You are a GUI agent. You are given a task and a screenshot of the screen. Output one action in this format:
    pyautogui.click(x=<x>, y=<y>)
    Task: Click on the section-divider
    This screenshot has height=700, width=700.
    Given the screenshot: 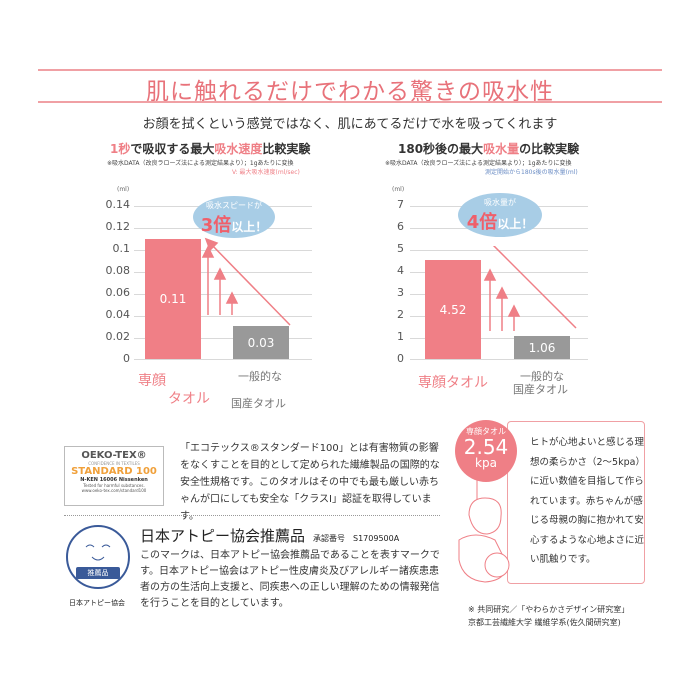 What is the action you would take?
    pyautogui.click(x=252, y=515)
    